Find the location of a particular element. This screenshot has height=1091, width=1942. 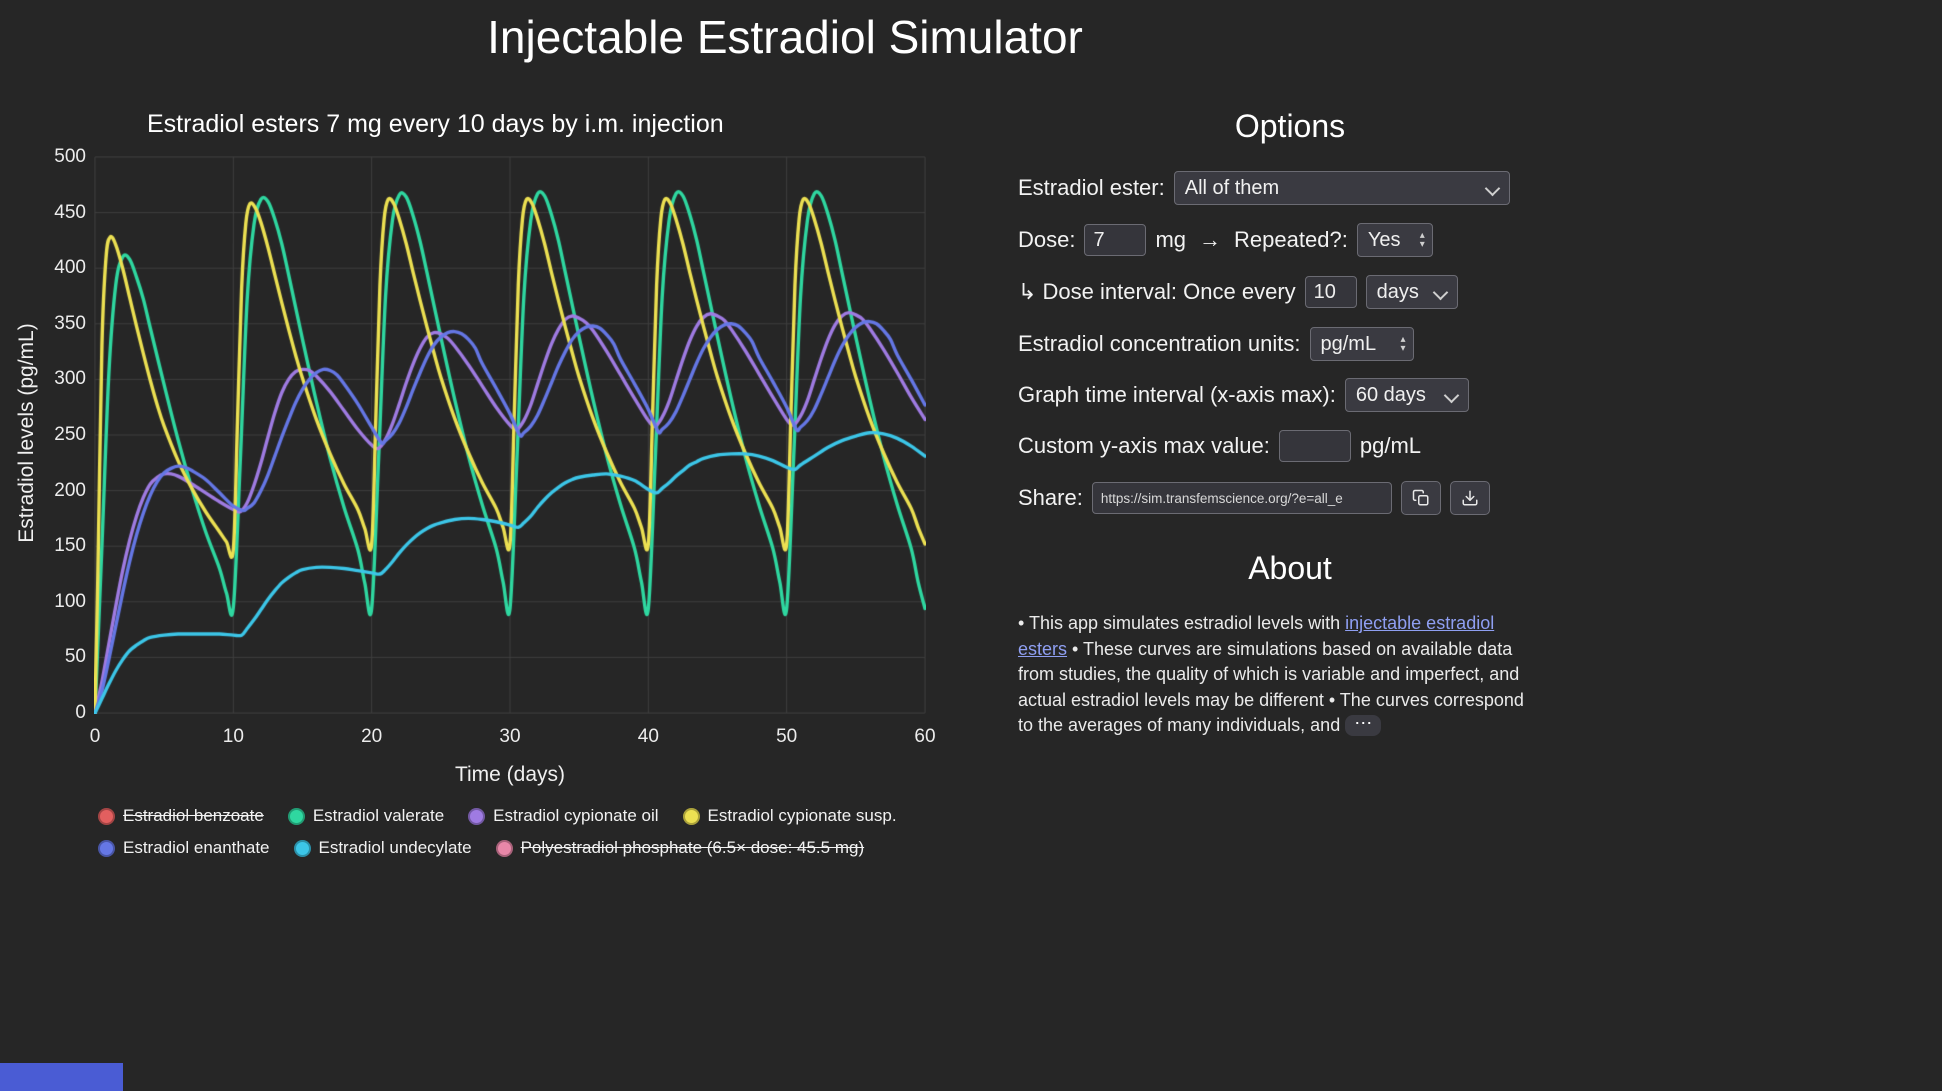

dose-interval-label: ↳ Dose interval: Once every is located at coordinates (1157, 291).